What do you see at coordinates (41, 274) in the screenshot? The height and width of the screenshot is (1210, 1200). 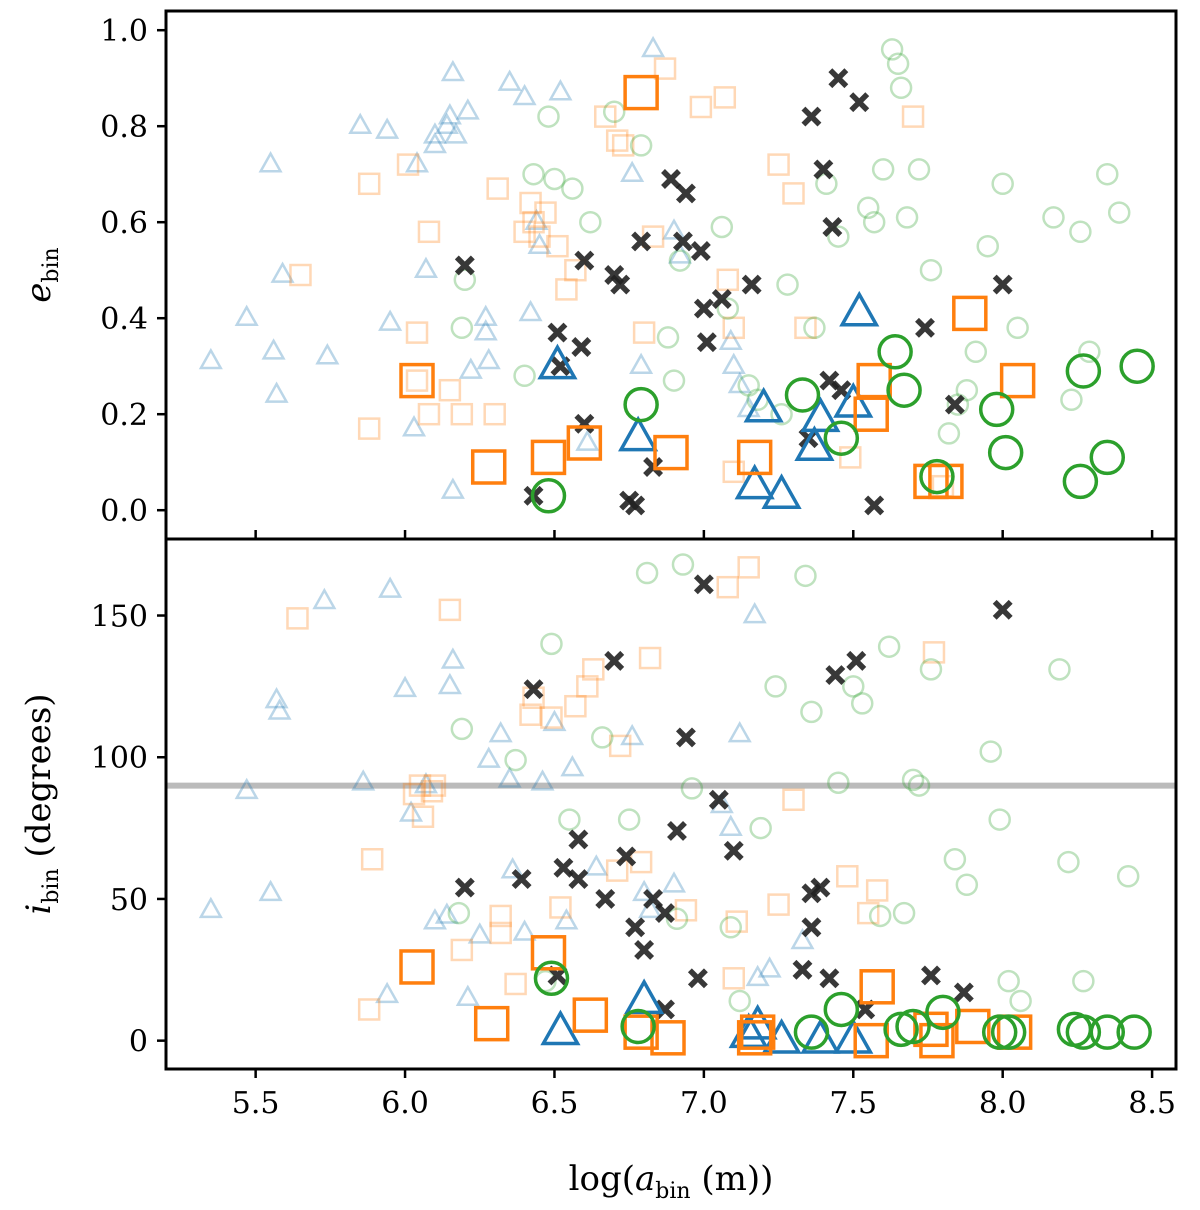 I see `top-panel-ylabel: ebin` at bounding box center [41, 274].